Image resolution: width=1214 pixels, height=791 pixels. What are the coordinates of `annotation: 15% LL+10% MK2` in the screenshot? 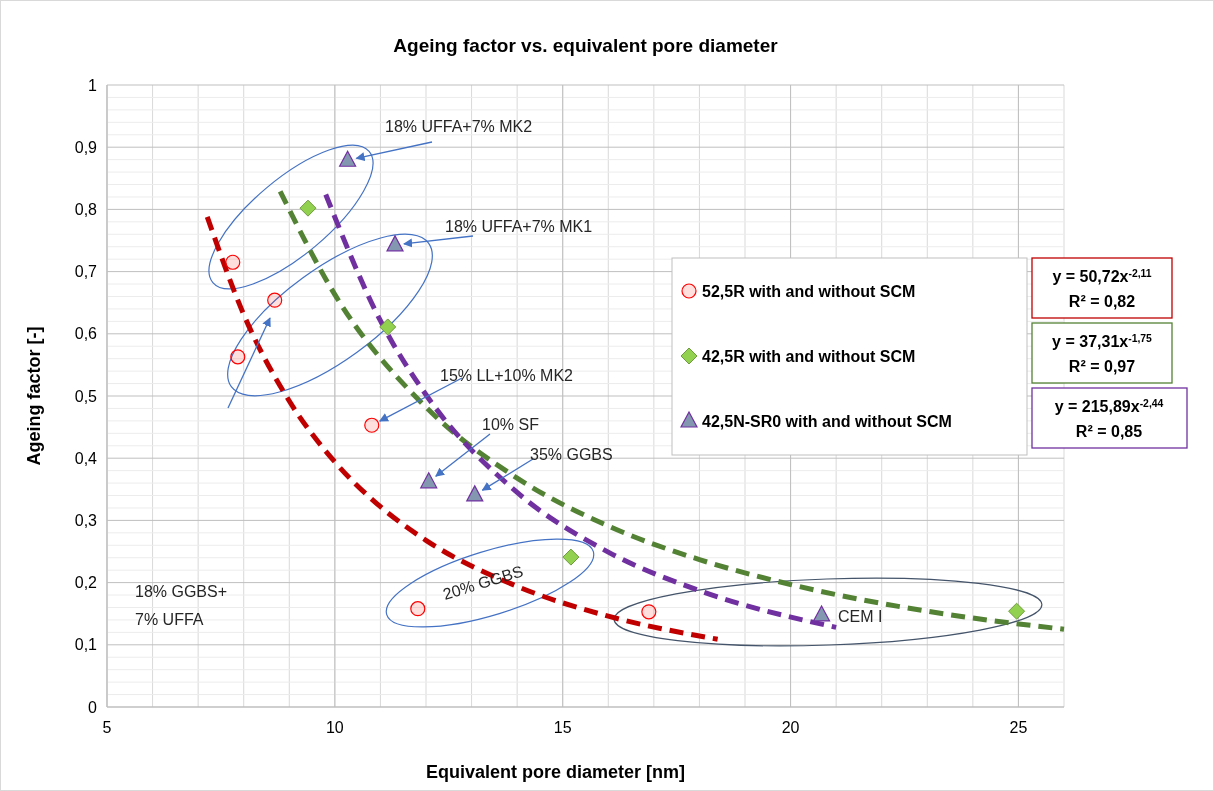 It's located at (507, 375).